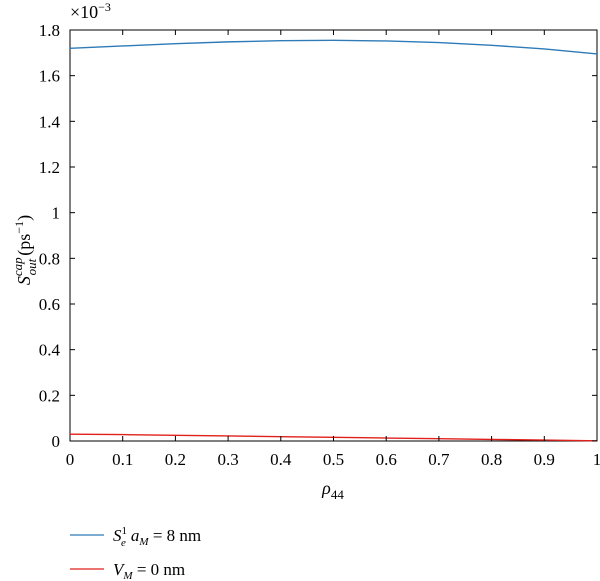  Describe the element at coordinates (122, 459) in the screenshot. I see `x-tick-label: 0.1` at that location.